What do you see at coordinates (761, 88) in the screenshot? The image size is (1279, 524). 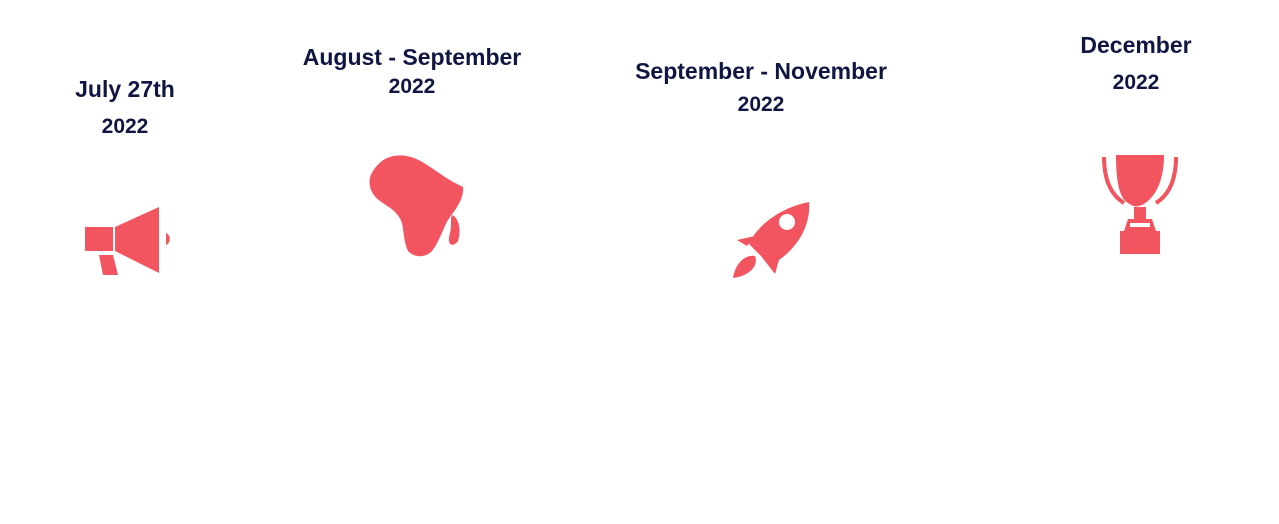 I see `milestone-date: September - November 2022` at bounding box center [761, 88].